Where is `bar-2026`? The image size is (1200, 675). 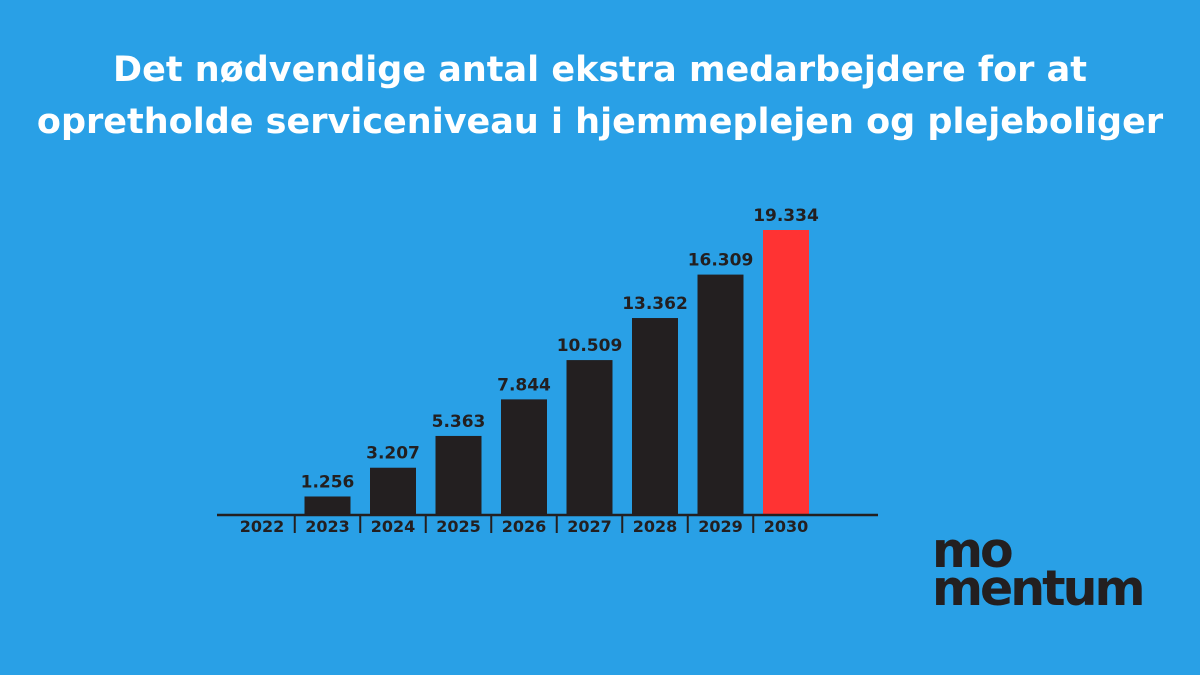 bar-2026 is located at coordinates (524, 457).